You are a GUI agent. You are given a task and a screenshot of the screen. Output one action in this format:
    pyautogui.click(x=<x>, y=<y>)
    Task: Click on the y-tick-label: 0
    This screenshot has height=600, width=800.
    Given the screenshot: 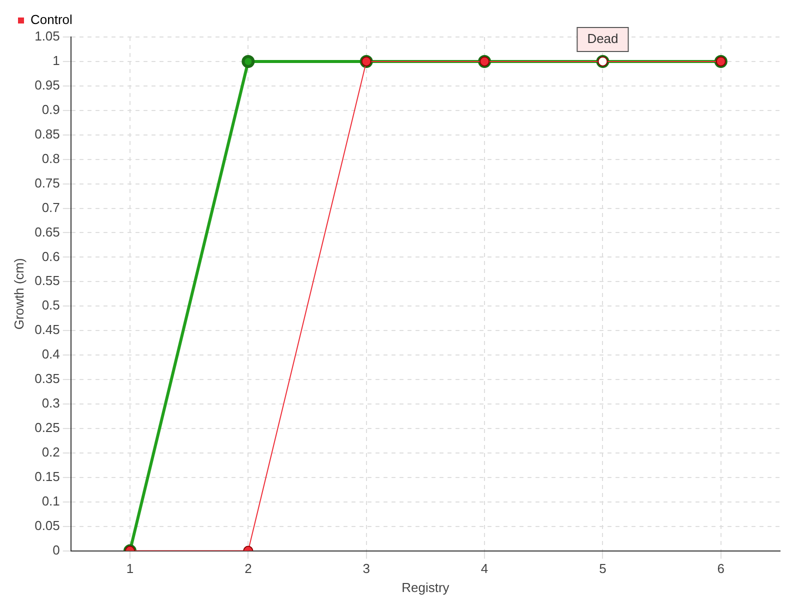 What is the action you would take?
    pyautogui.click(x=56, y=550)
    